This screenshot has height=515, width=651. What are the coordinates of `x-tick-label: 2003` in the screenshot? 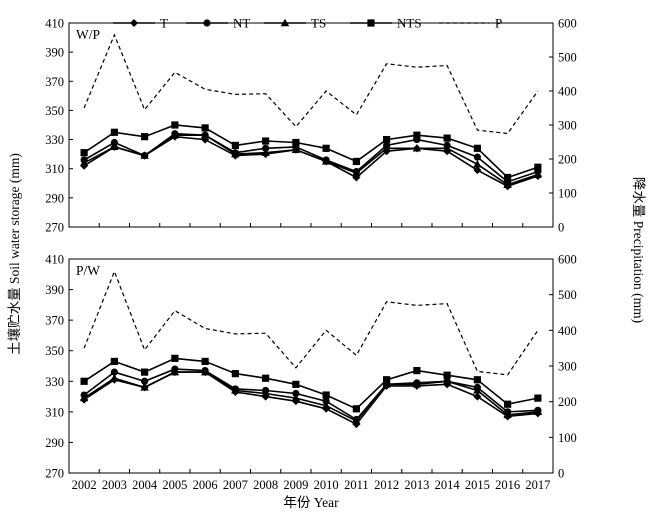 It's located at (114, 485).